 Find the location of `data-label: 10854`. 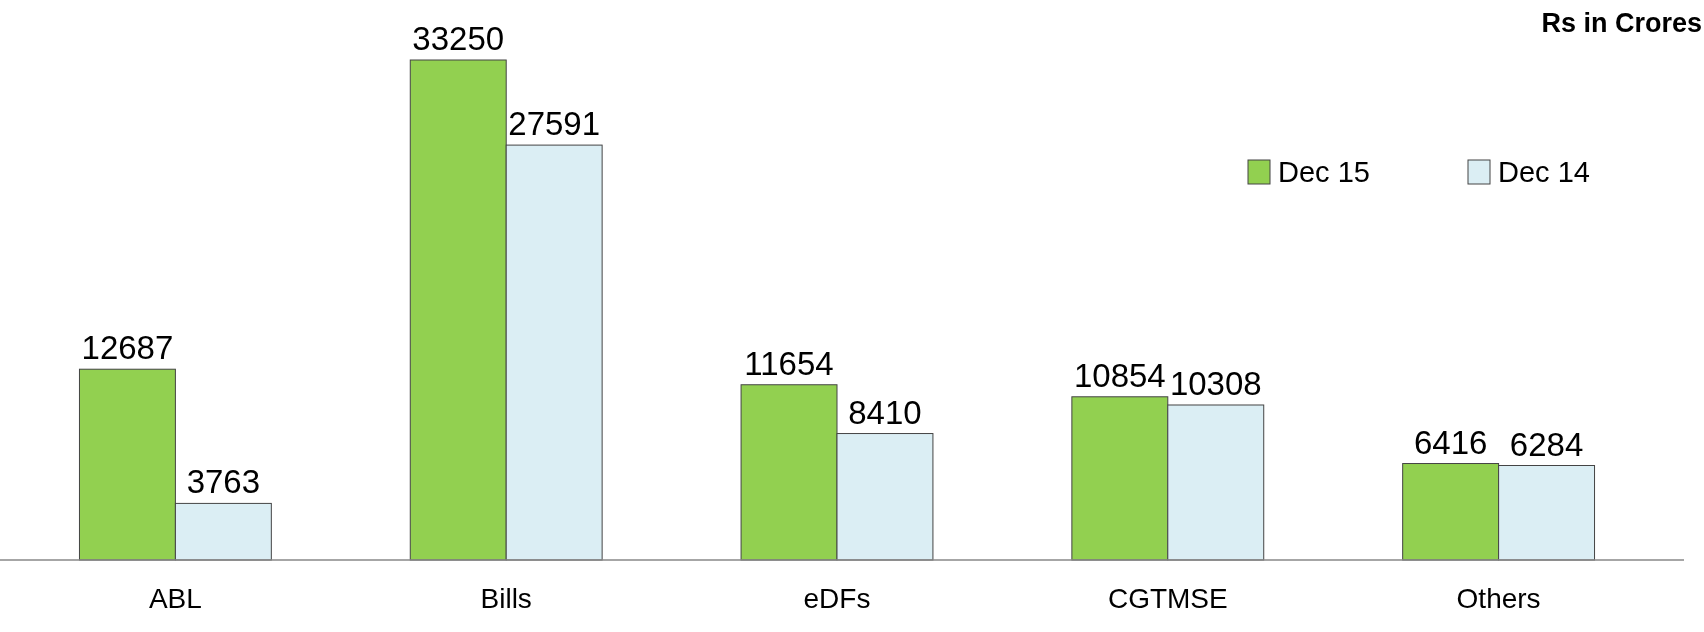

data-label: 10854 is located at coordinates (1119, 375).